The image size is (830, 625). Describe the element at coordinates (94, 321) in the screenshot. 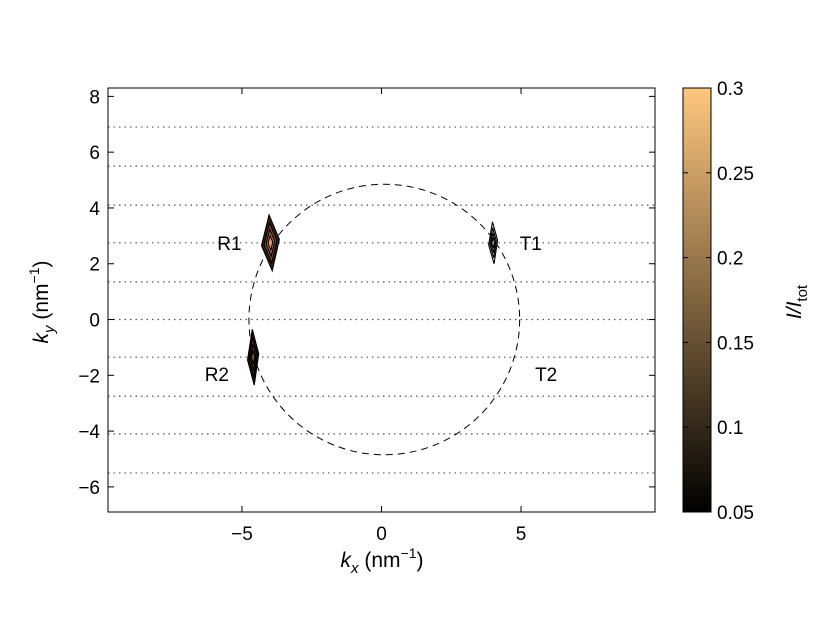

I see `y-tick-label: 0` at that location.